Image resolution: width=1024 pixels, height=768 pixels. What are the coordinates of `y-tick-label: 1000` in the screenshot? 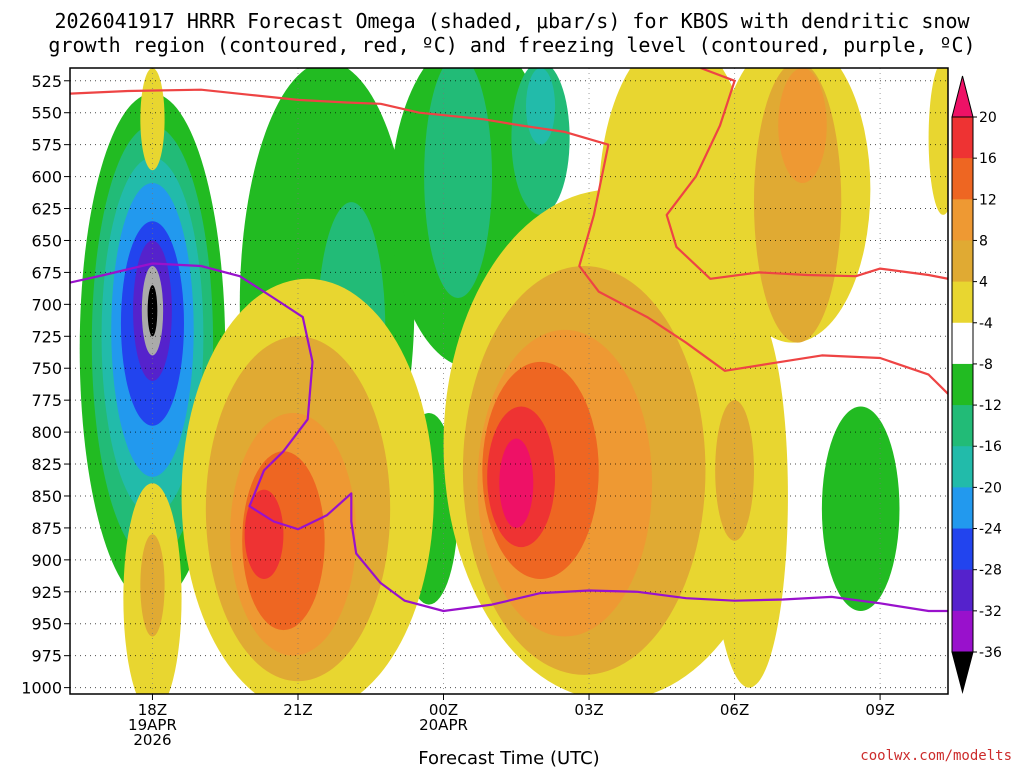 It's located at (41, 688).